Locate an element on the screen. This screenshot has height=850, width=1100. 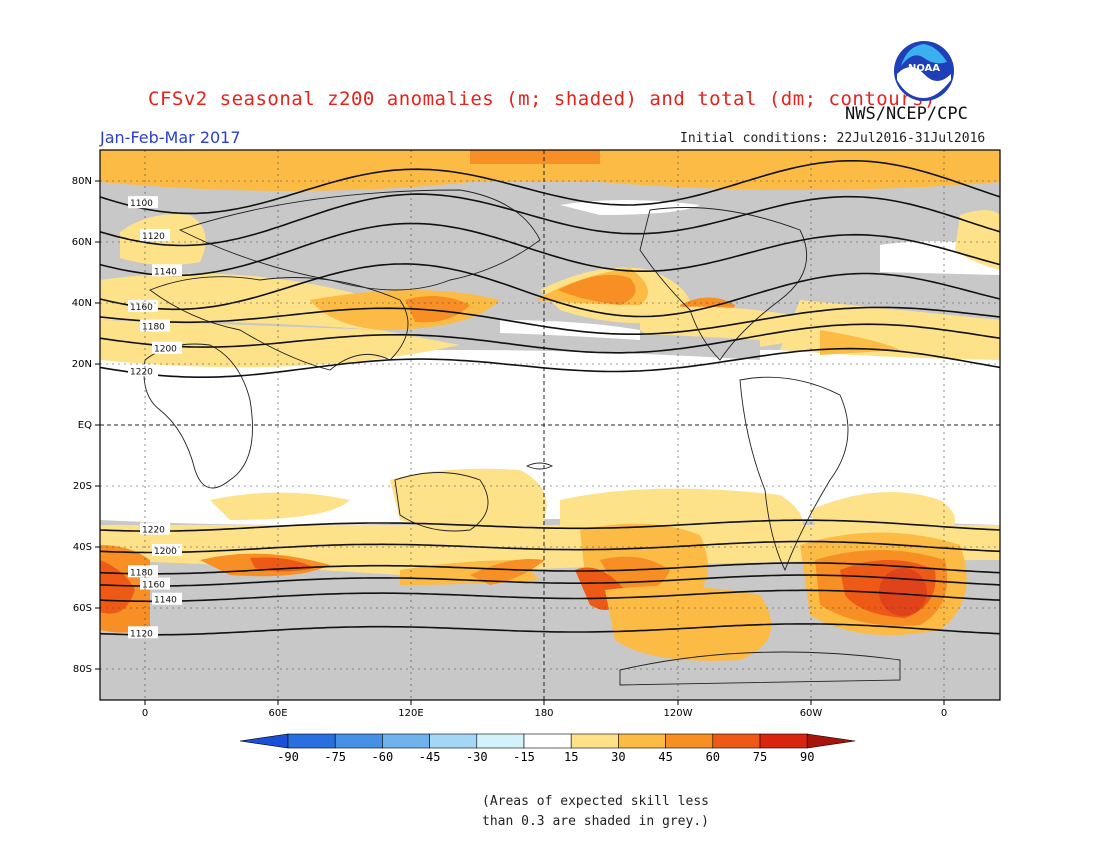
colorbar-arrow-right is located at coordinates (831, 741).